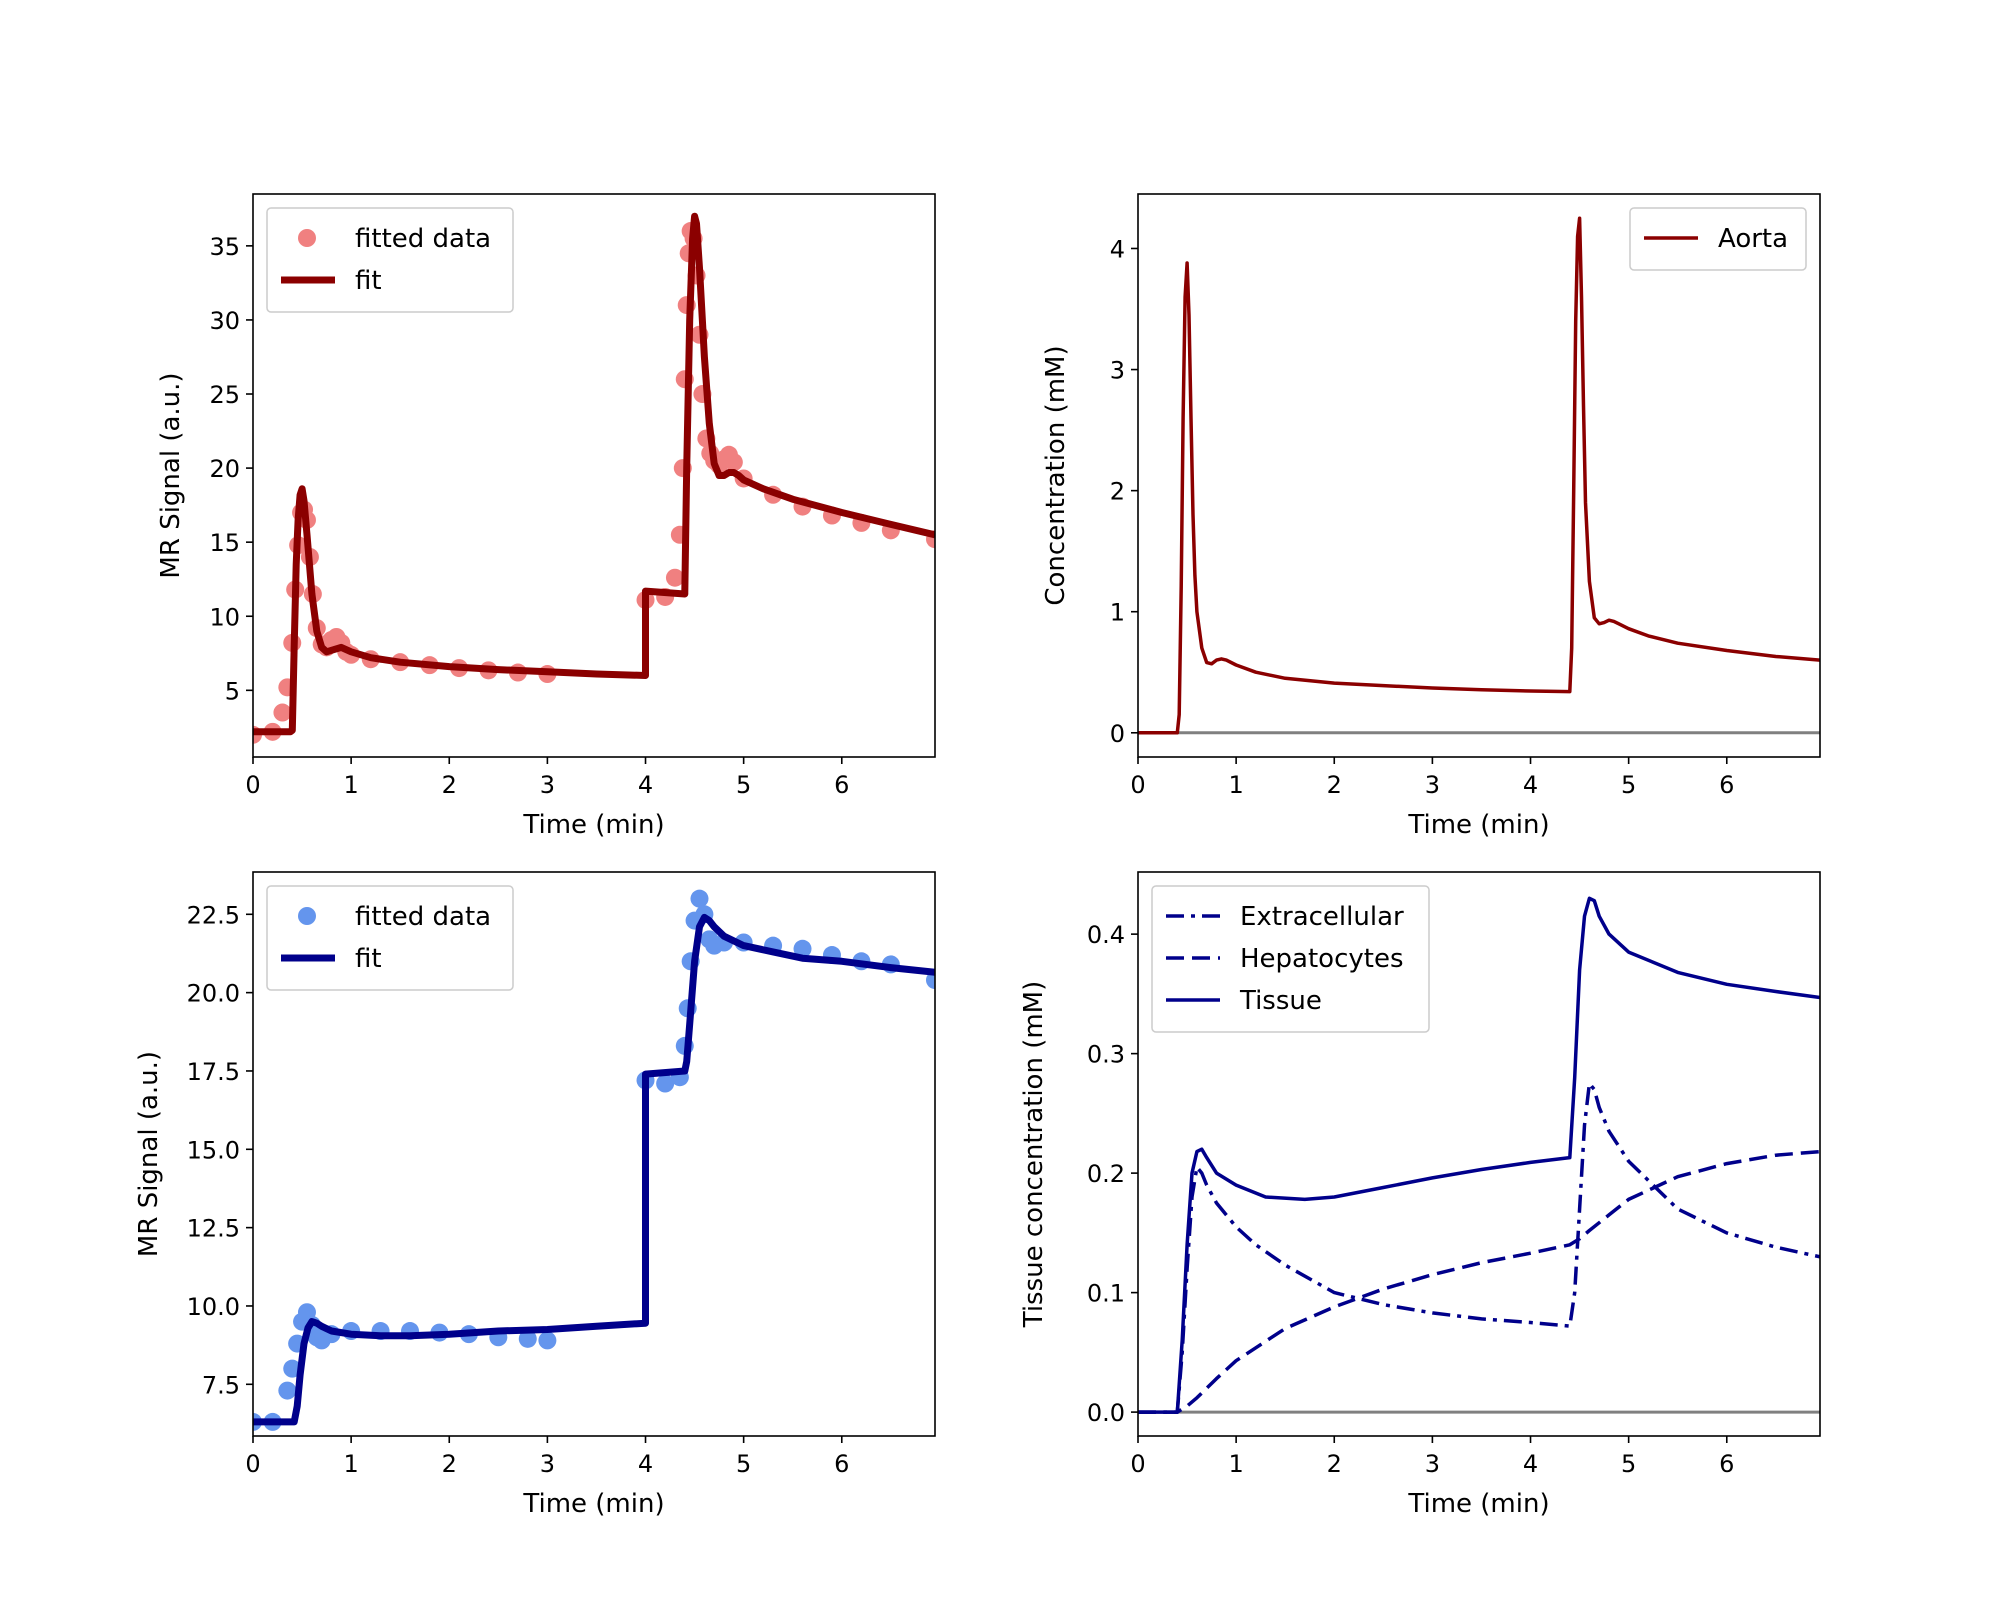 The image size is (2000, 1600). Describe the element at coordinates (1117, 734) in the screenshot. I see `y-tick-label: 0` at that location.